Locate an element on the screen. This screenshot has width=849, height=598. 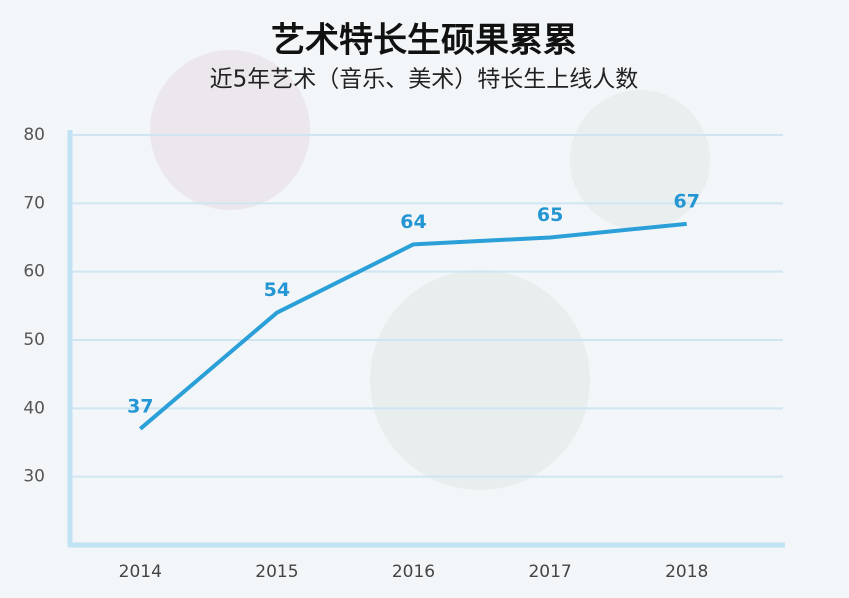
x-tick-label: 2015 is located at coordinates (276, 572).